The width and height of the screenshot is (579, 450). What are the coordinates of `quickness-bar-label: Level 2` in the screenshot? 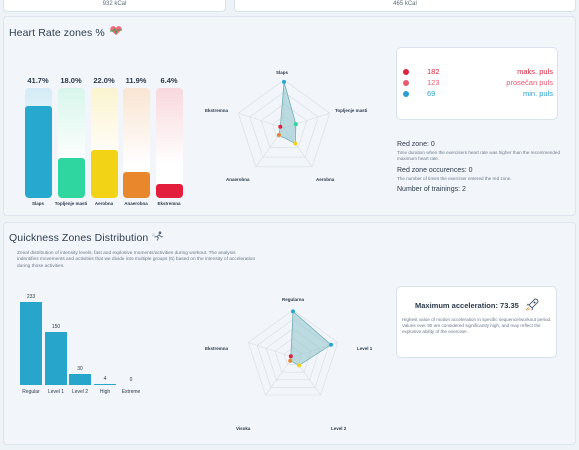 It's located at (80, 392).